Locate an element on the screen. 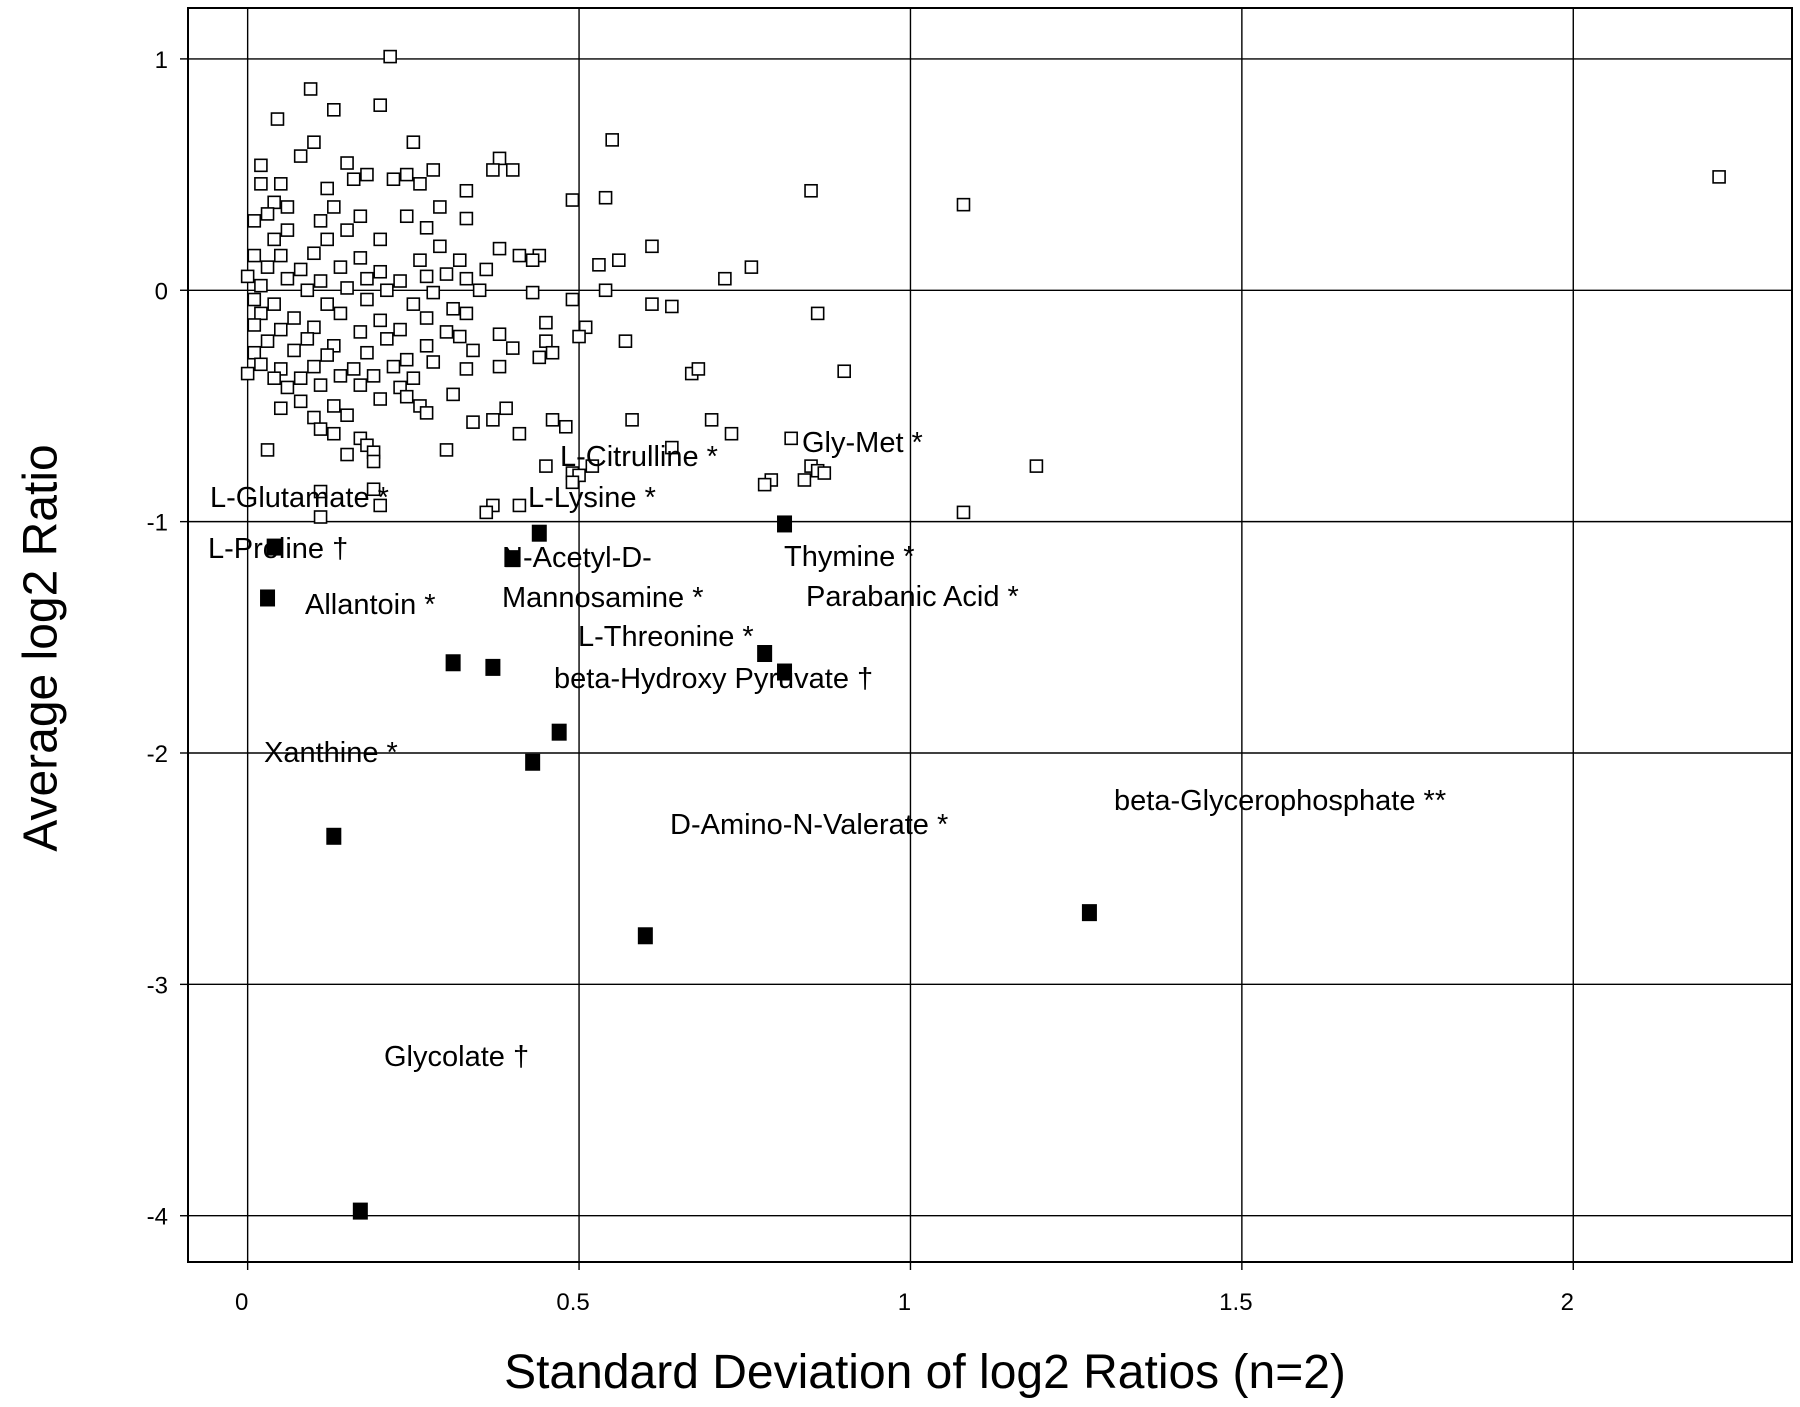 The height and width of the screenshot is (1407, 1800). y-tick-label: -3 is located at coordinates (157, 985).